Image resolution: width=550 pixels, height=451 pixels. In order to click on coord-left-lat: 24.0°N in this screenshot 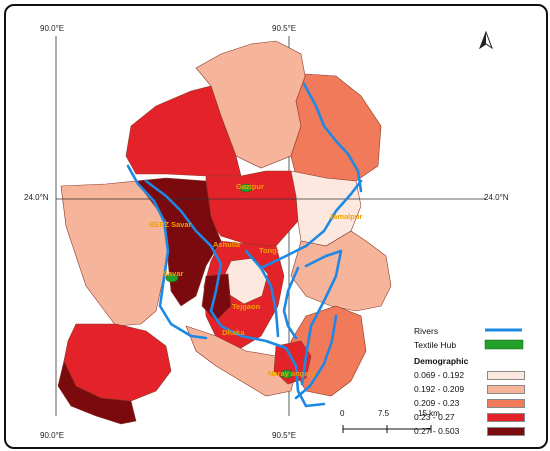, I will do `click(36, 197)`.